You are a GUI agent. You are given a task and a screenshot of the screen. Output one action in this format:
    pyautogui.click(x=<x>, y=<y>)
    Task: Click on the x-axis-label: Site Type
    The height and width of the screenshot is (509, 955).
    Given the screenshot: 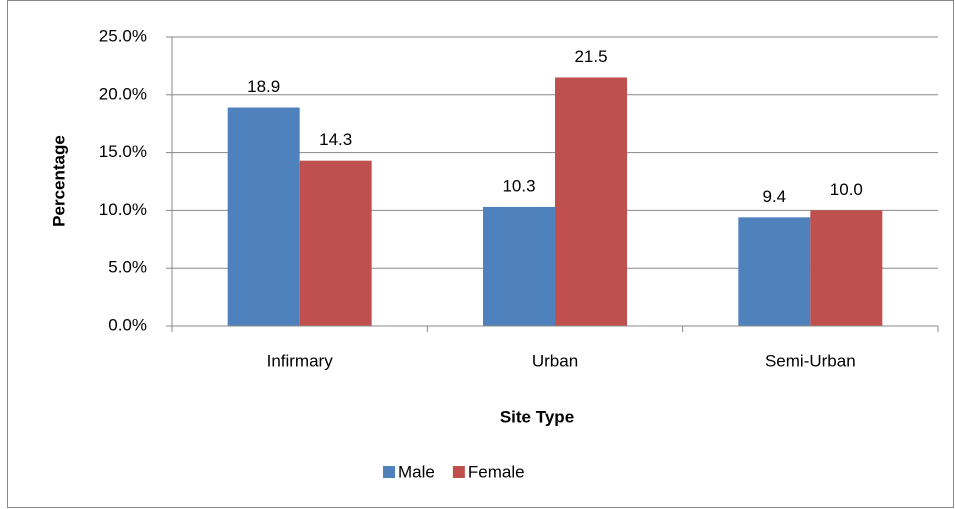 What is the action you would take?
    pyautogui.click(x=537, y=416)
    